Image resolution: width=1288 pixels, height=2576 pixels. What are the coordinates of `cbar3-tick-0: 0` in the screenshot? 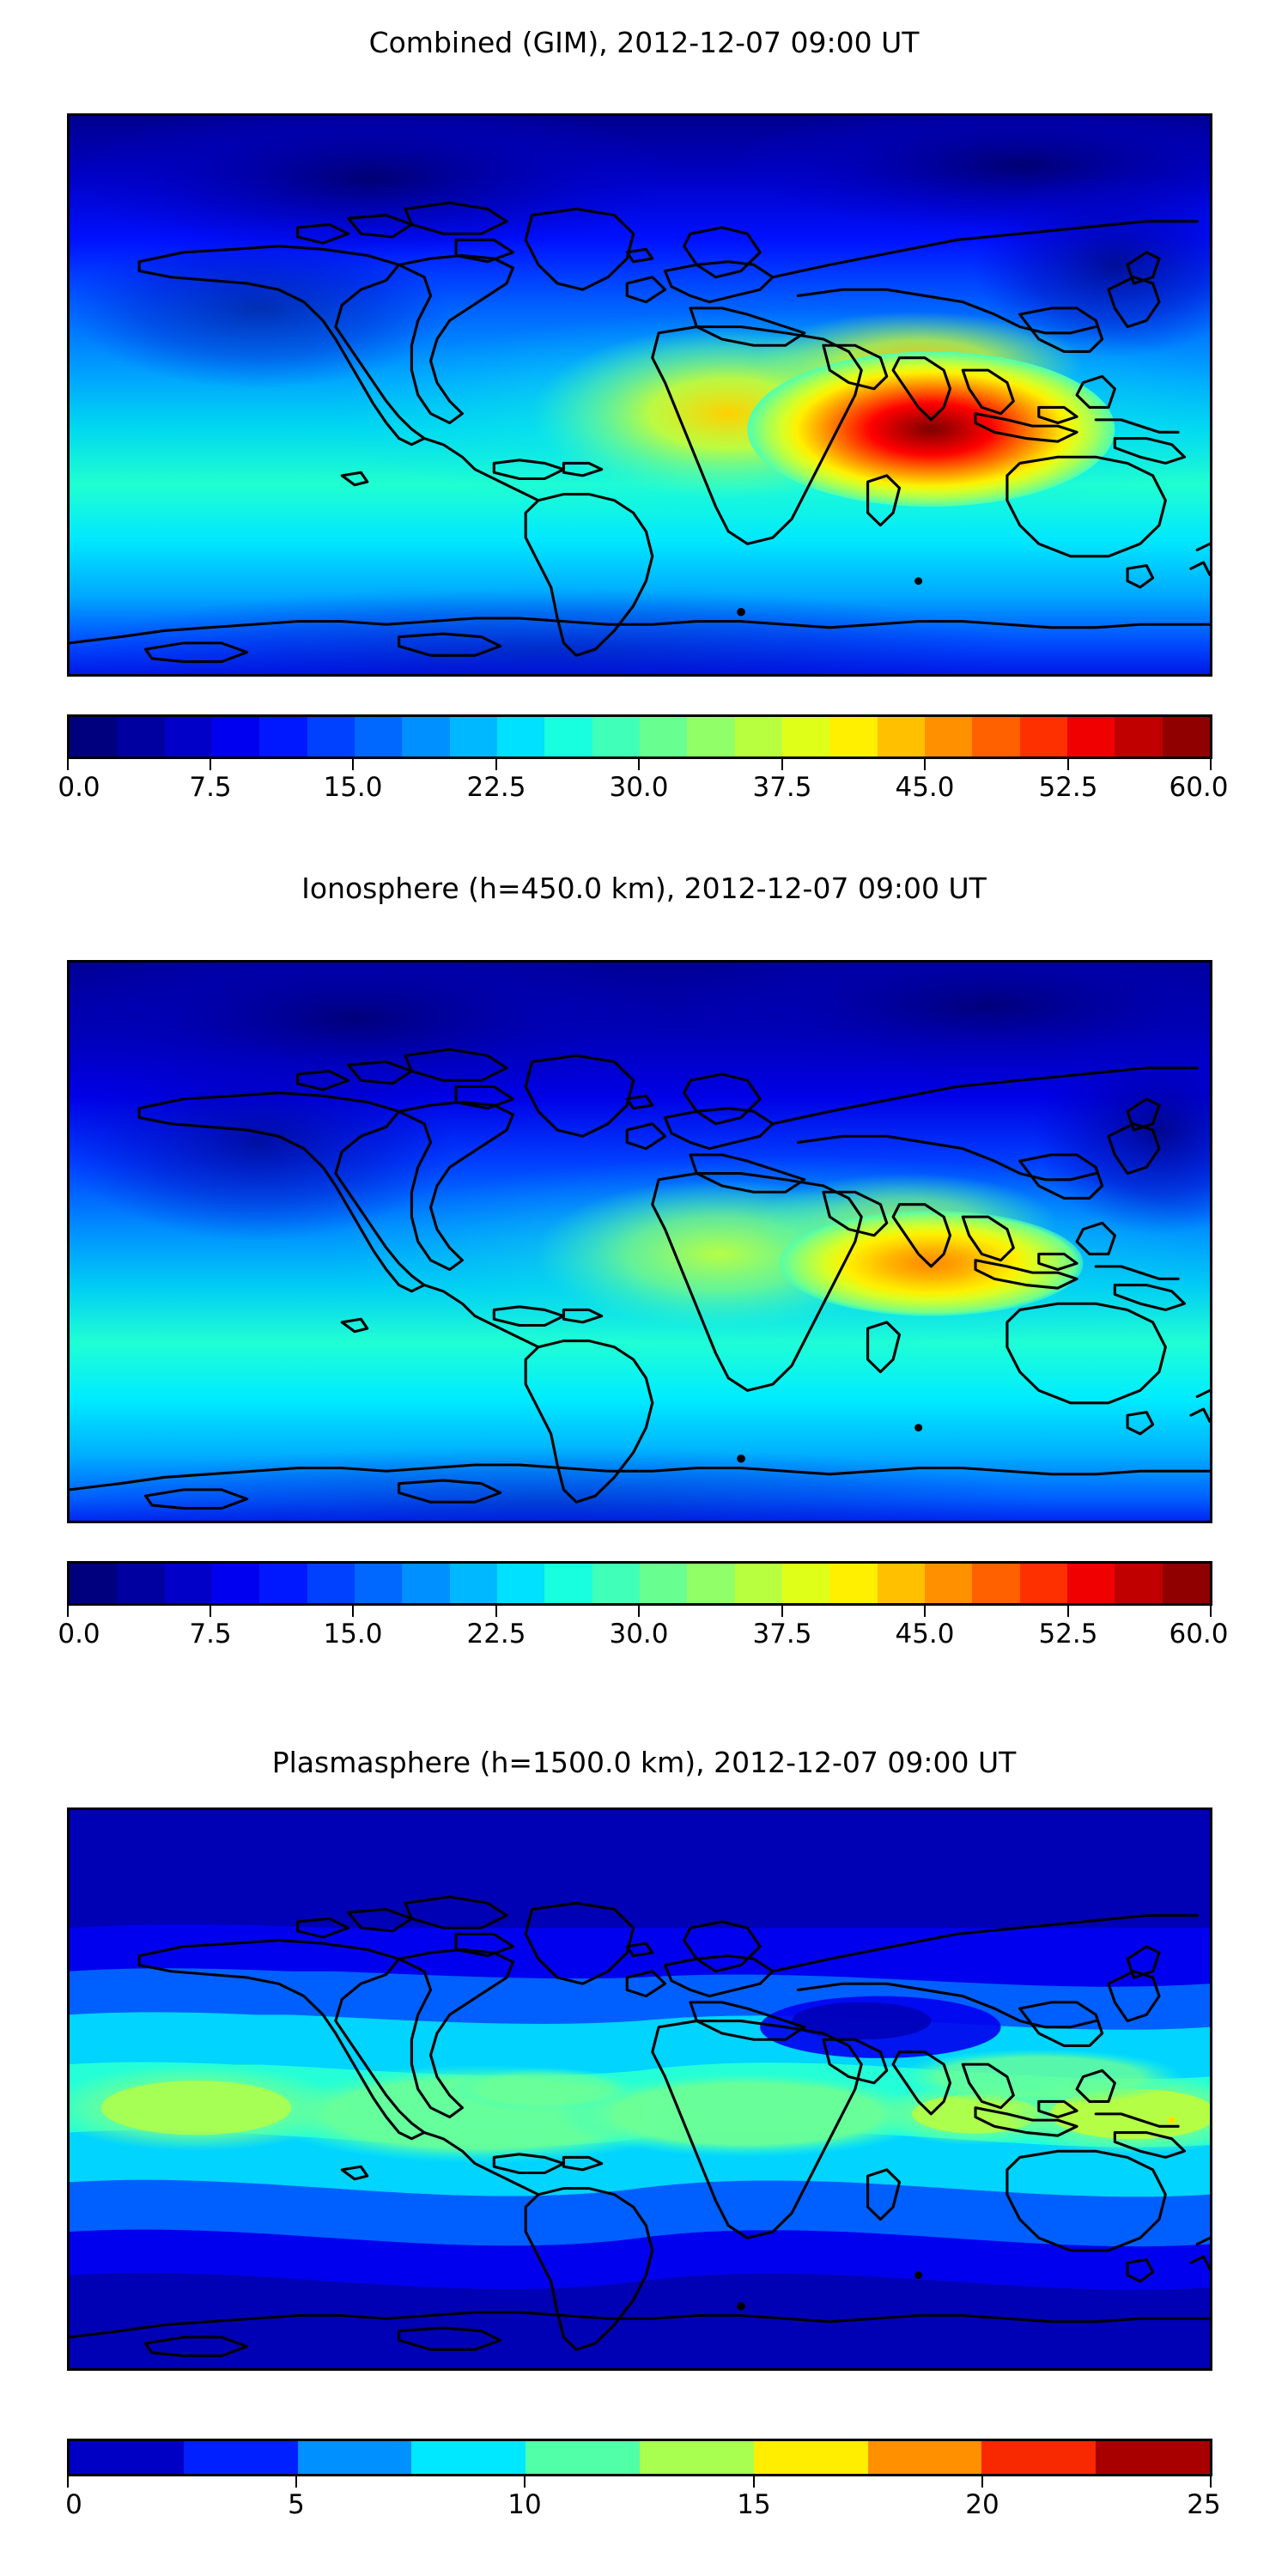 It's located at (74, 2504).